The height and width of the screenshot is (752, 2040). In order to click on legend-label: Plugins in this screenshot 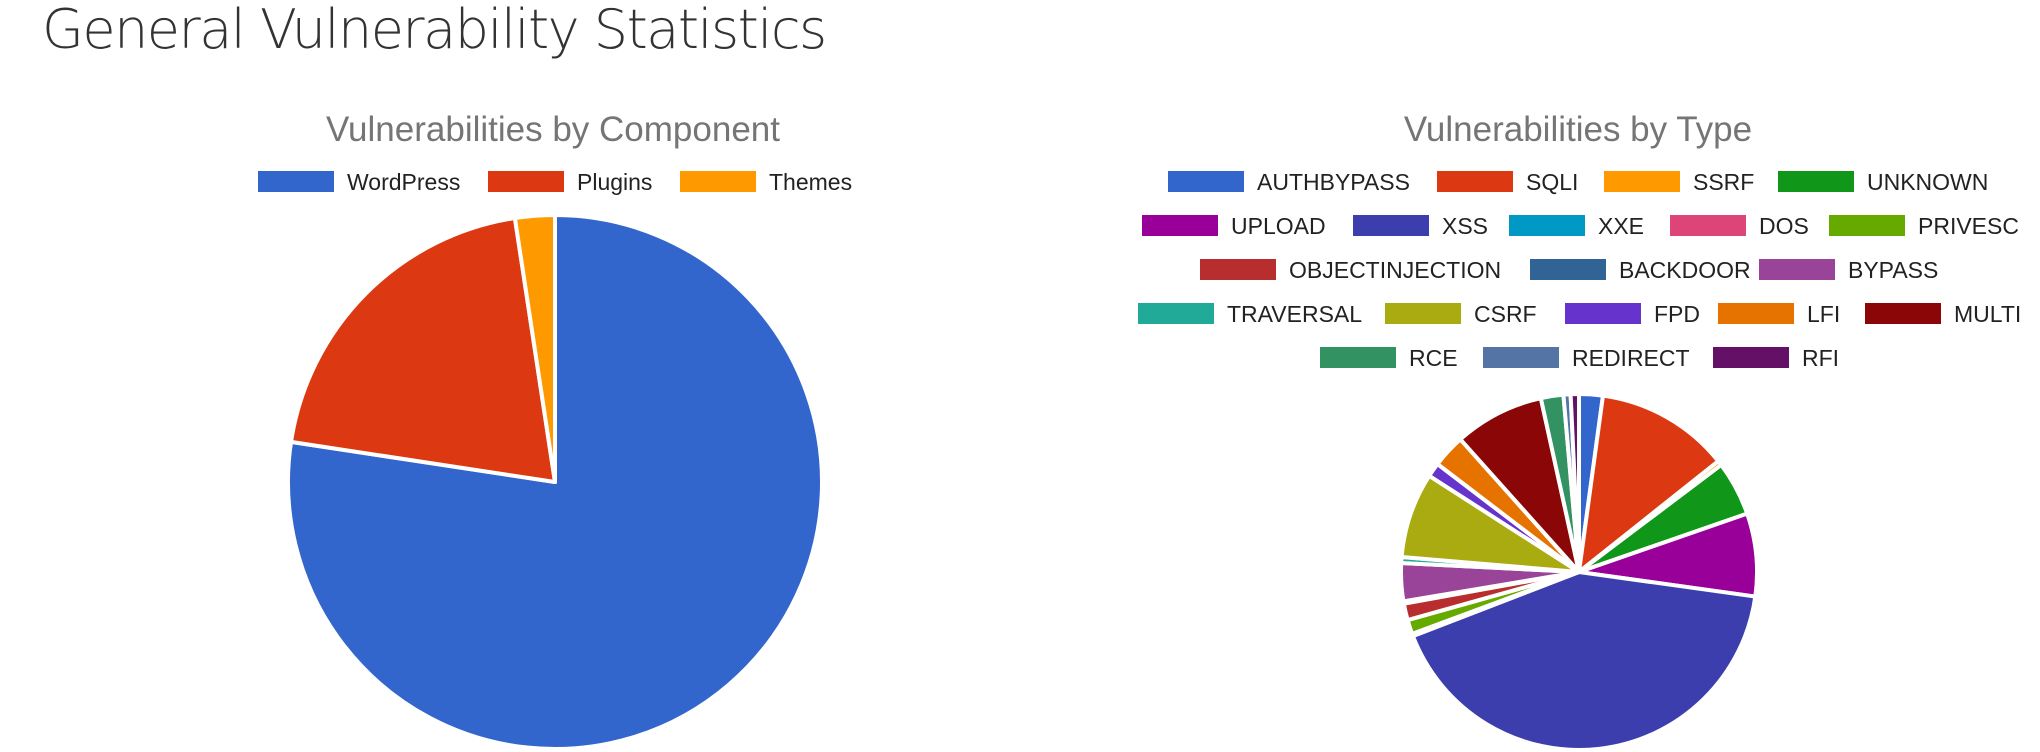, I will do `click(614, 182)`.